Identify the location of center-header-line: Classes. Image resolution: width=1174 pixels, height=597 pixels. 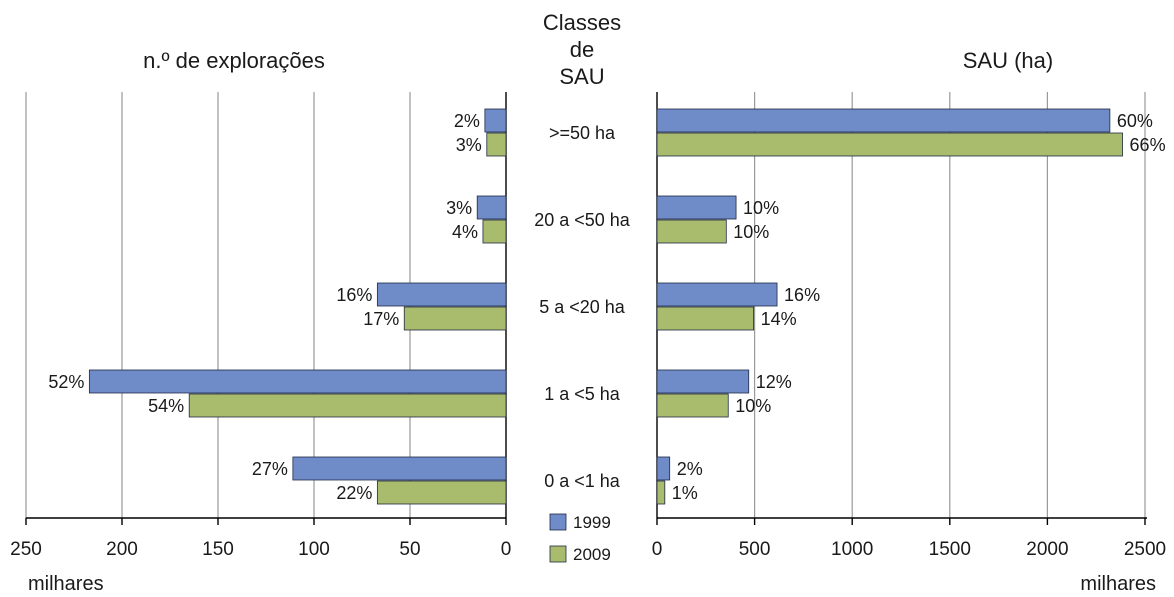
(582, 22).